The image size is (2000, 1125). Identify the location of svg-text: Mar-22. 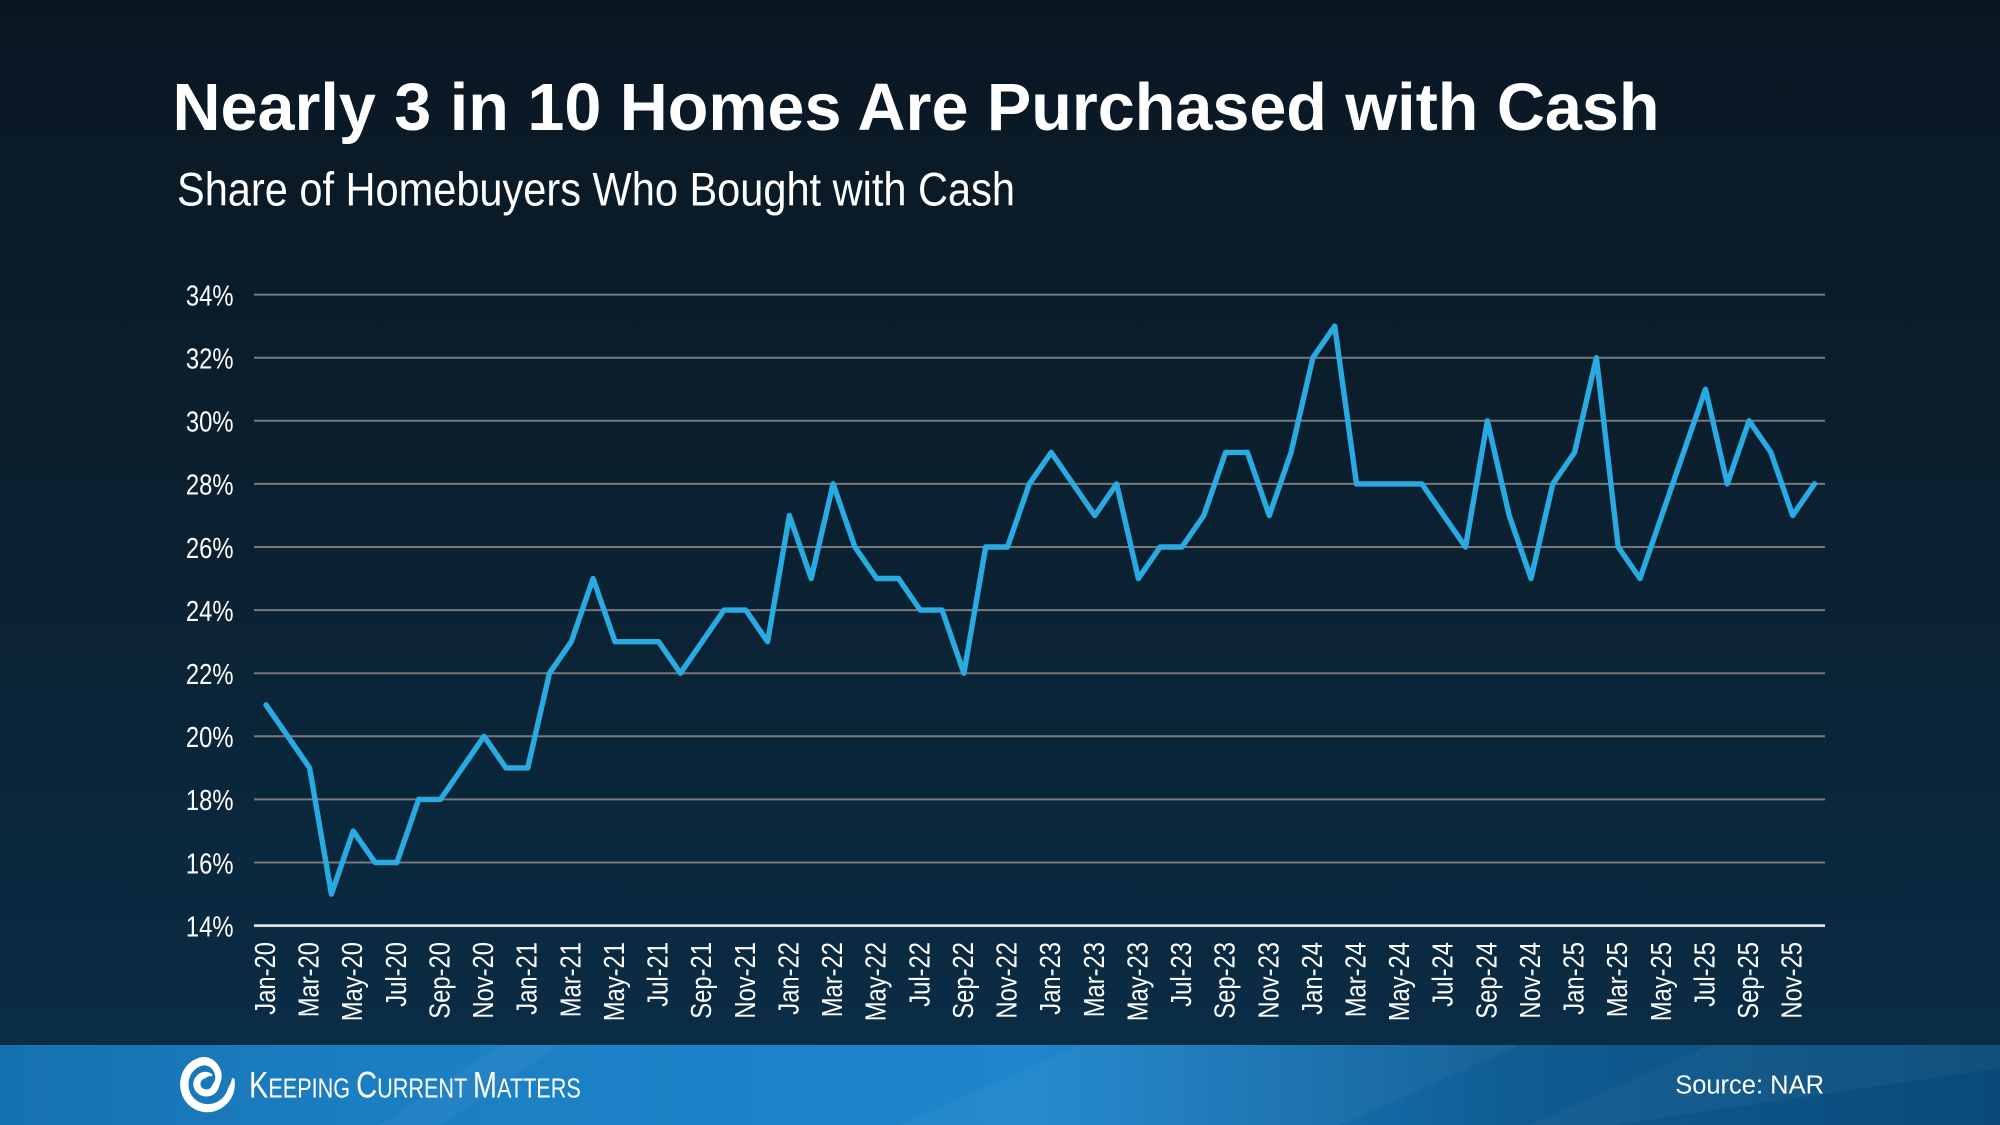
(833, 979).